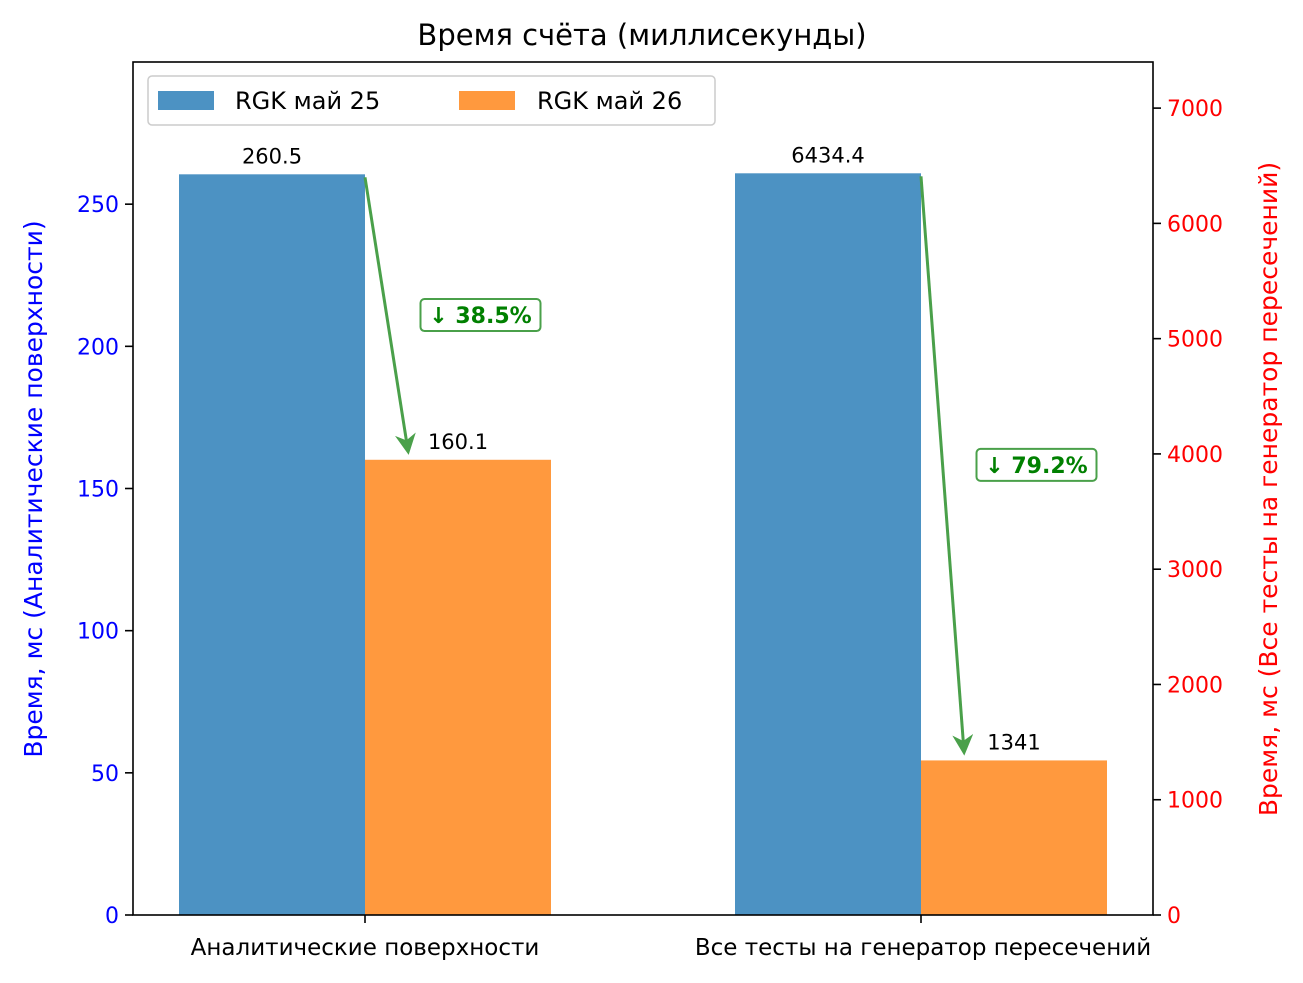 The image size is (1303, 983). What do you see at coordinates (98, 490) in the screenshot?
I see `left-axis-tick-label: 150` at bounding box center [98, 490].